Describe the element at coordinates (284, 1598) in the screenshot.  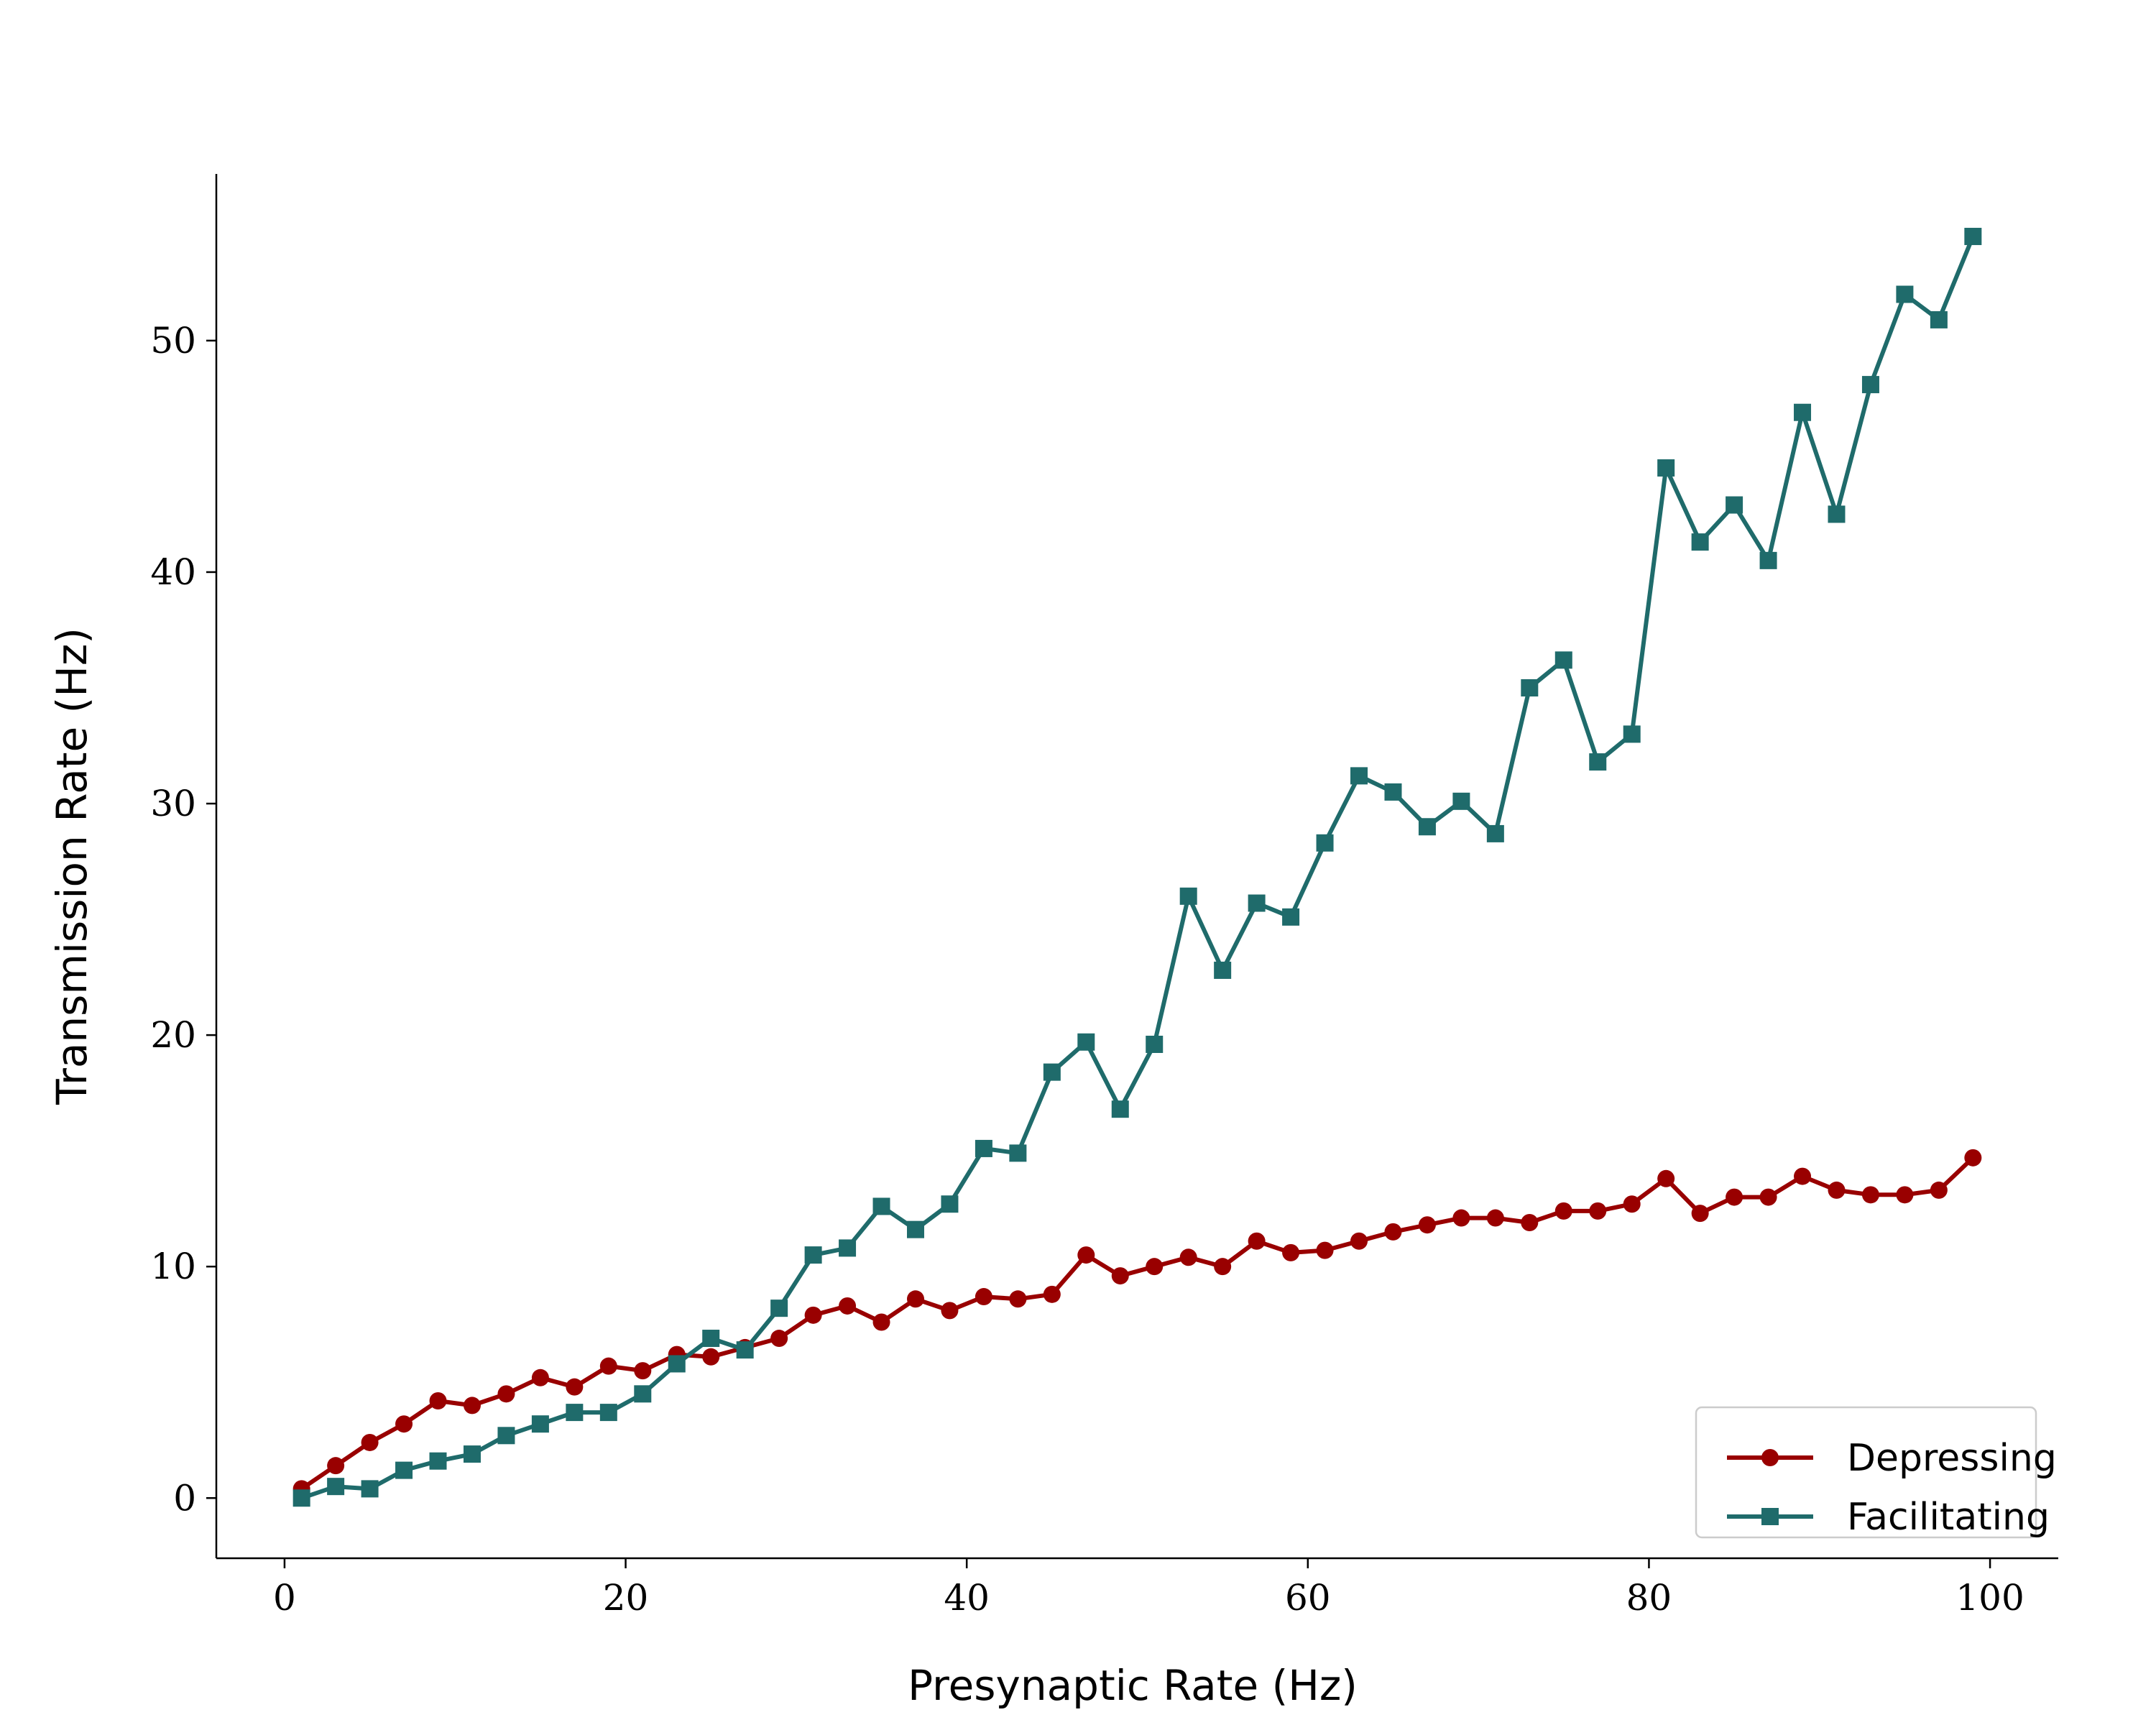
I see `x-tick-label: 0` at that location.